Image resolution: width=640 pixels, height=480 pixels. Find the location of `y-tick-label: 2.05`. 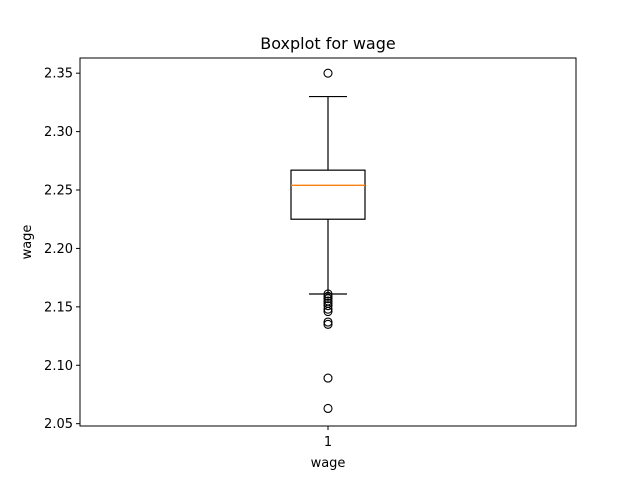

y-tick-label: 2.05 is located at coordinates (58, 424).